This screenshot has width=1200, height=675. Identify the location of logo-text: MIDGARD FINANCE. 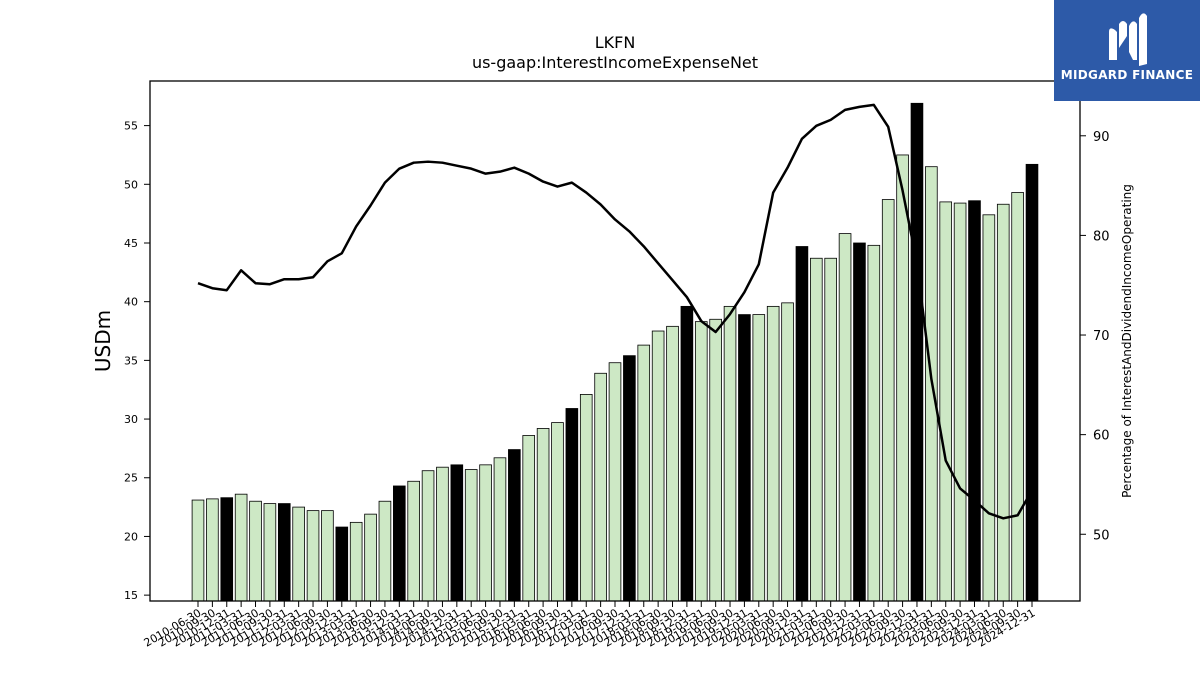
(1127, 75).